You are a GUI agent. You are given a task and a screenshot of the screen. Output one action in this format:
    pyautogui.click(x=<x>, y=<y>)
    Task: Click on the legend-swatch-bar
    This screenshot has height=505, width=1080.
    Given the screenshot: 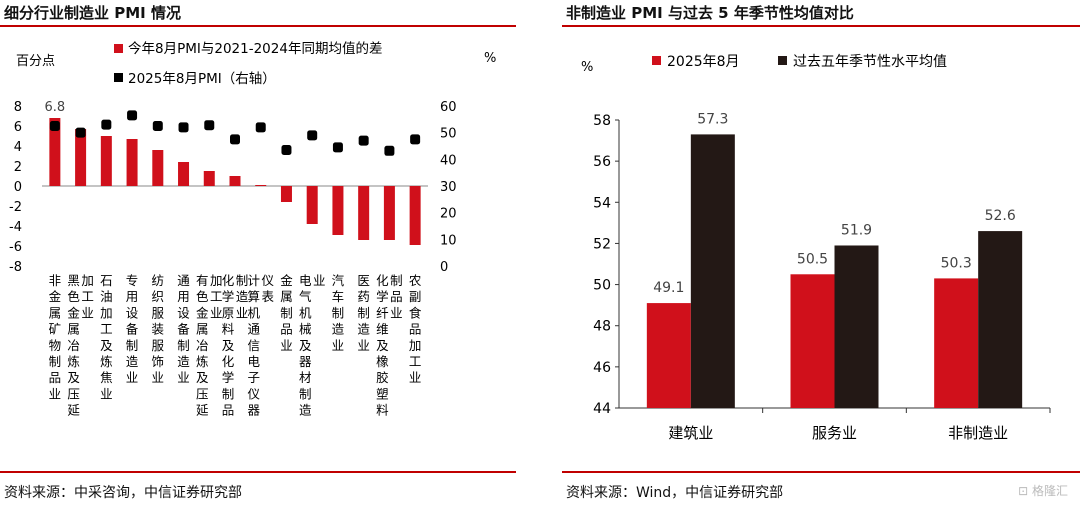 What is the action you would take?
    pyautogui.click(x=118, y=48)
    